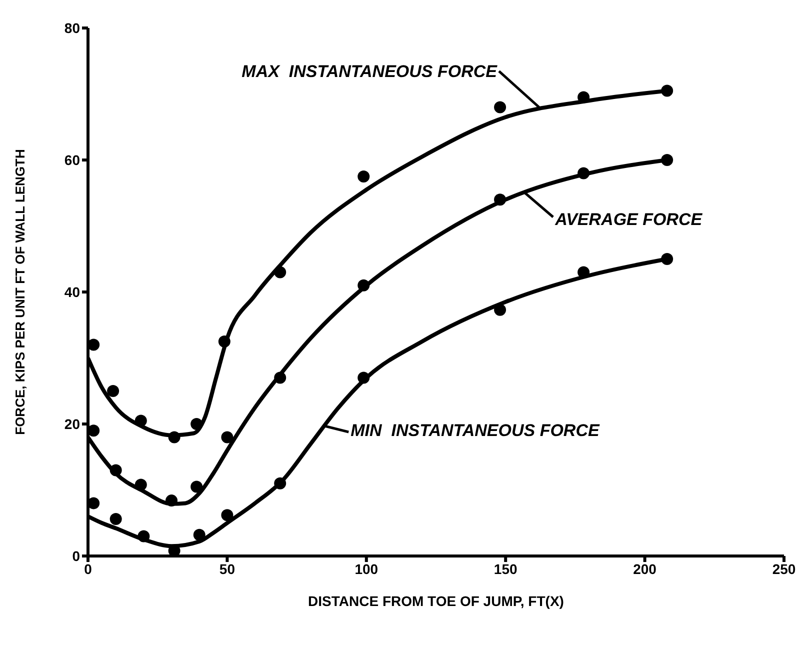  What do you see at coordinates (76, 556) in the screenshot?
I see `y-tick-label: 0` at bounding box center [76, 556].